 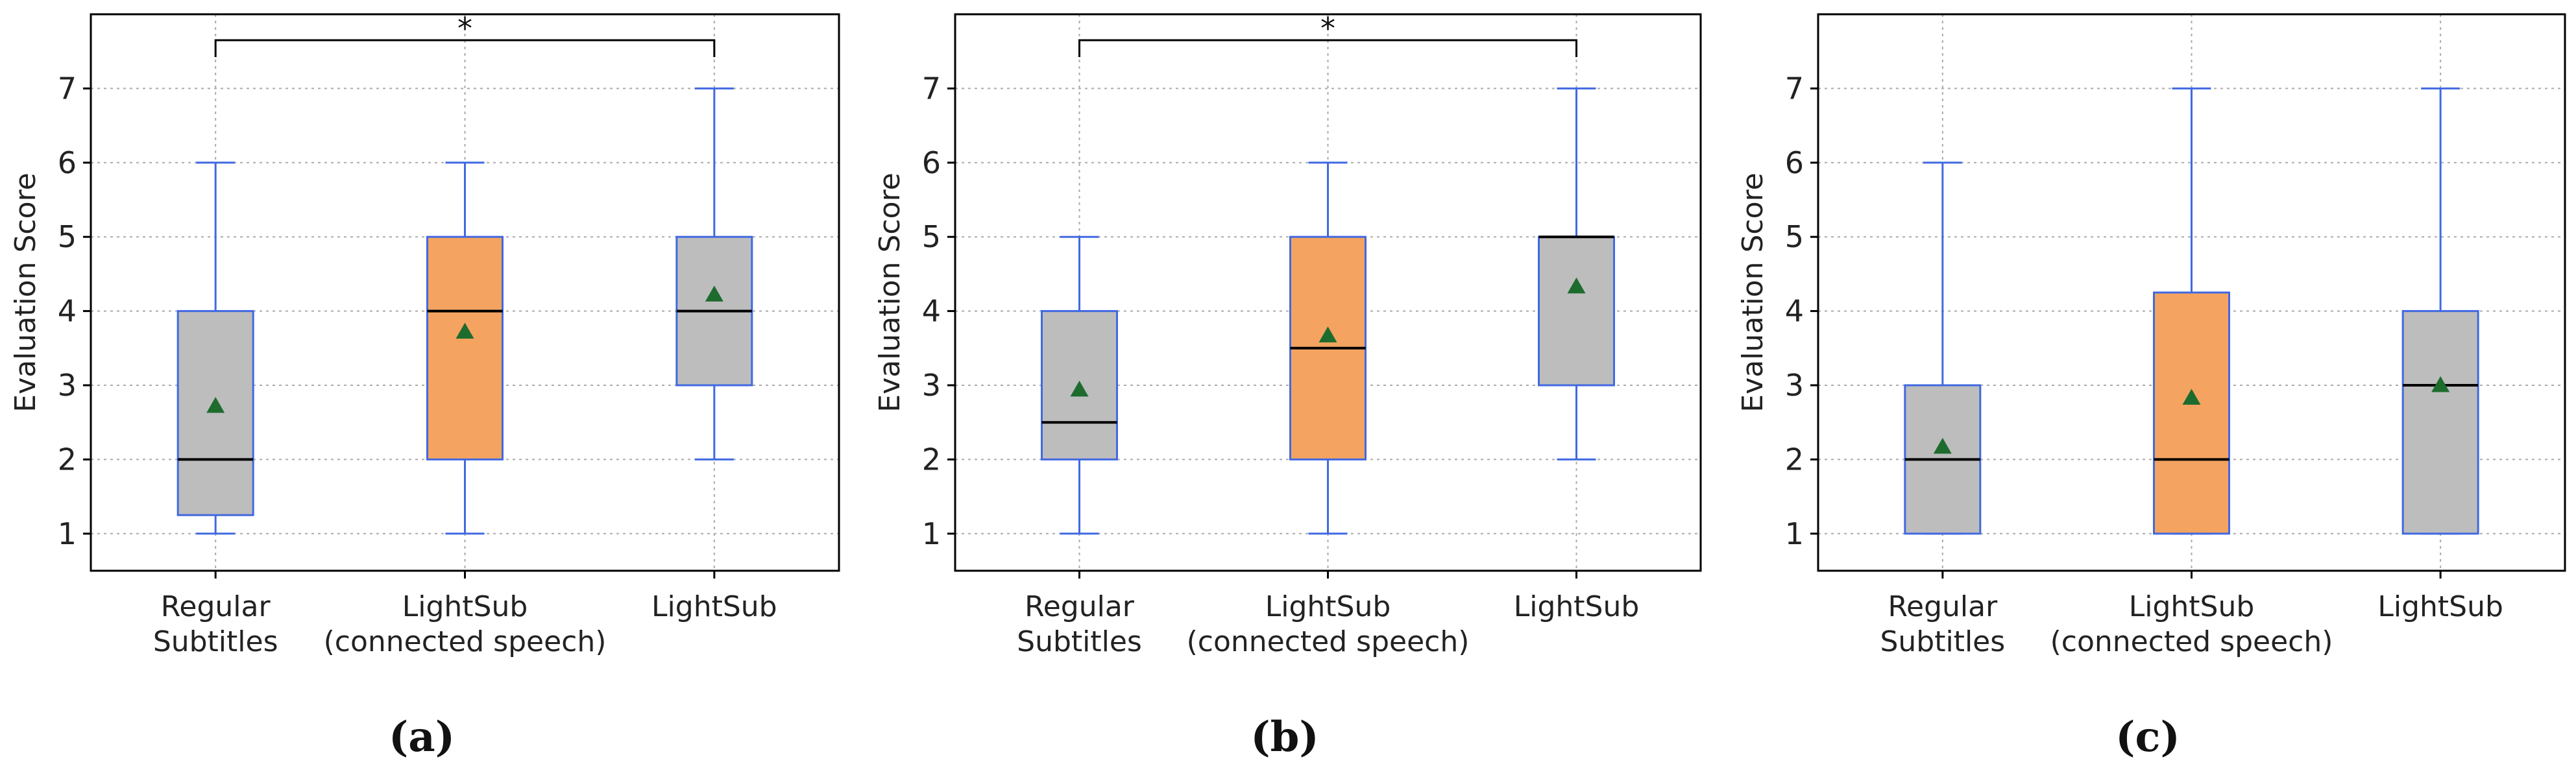 What do you see at coordinates (422, 737) in the screenshot?
I see `panel-label: (a)` at bounding box center [422, 737].